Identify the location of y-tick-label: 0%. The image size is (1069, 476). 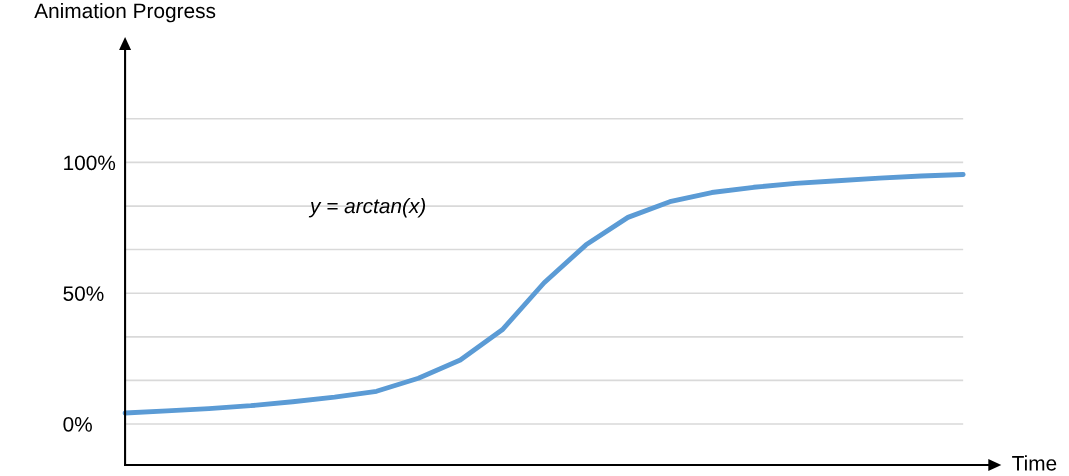
(77, 424).